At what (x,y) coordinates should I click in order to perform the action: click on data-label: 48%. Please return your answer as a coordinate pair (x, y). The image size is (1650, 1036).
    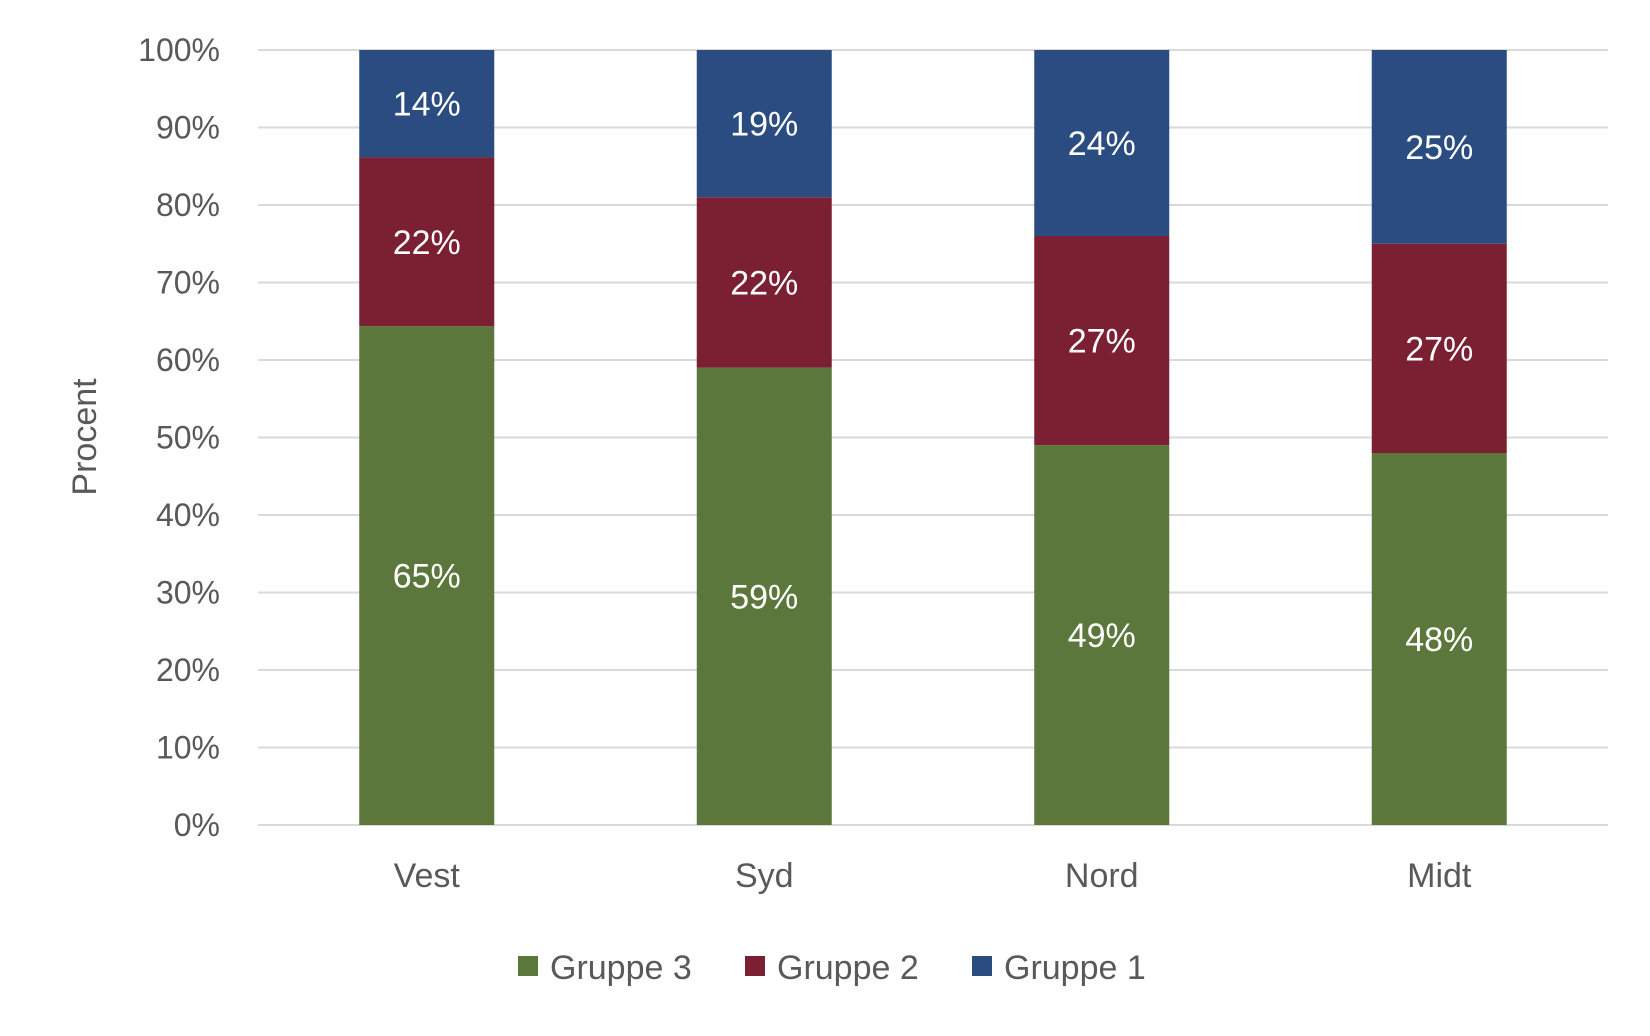
    Looking at the image, I should click on (1439, 640).